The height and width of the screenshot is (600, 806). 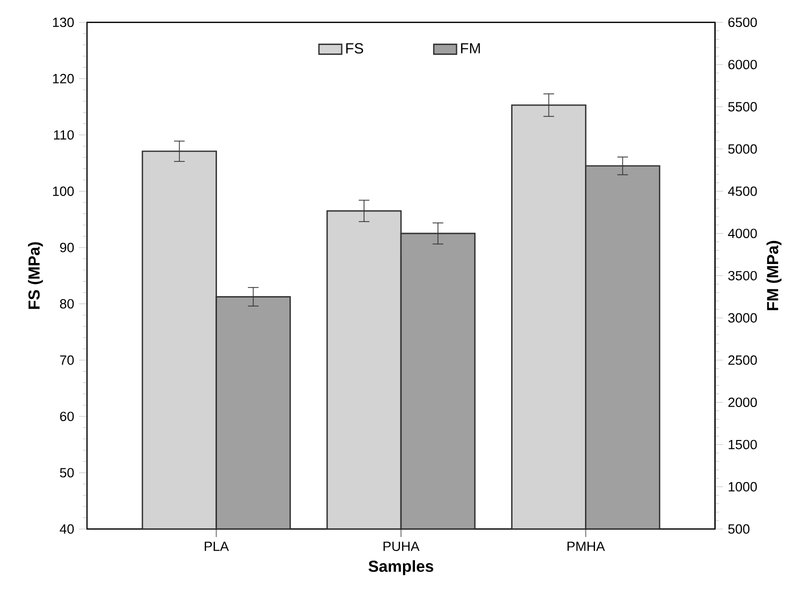 What do you see at coordinates (742, 191) in the screenshot?
I see `y2-tick-label: 4500` at bounding box center [742, 191].